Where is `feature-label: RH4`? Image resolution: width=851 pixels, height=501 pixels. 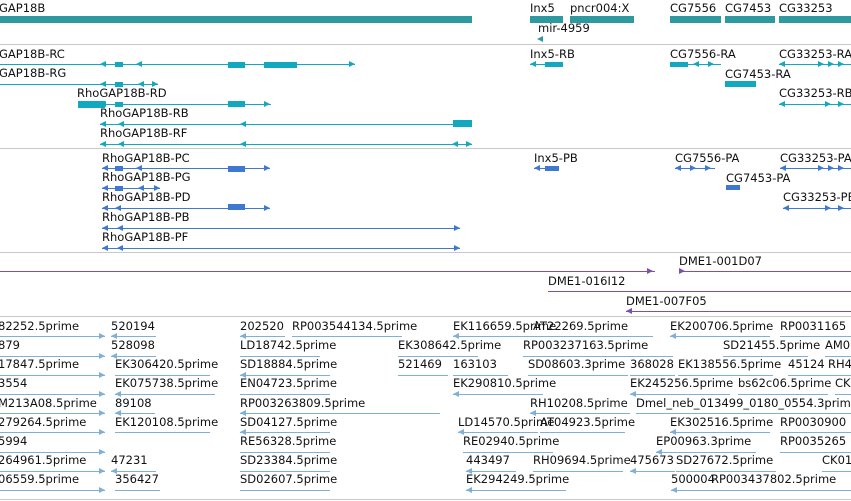 feature-label: RH4 is located at coordinates (839, 364).